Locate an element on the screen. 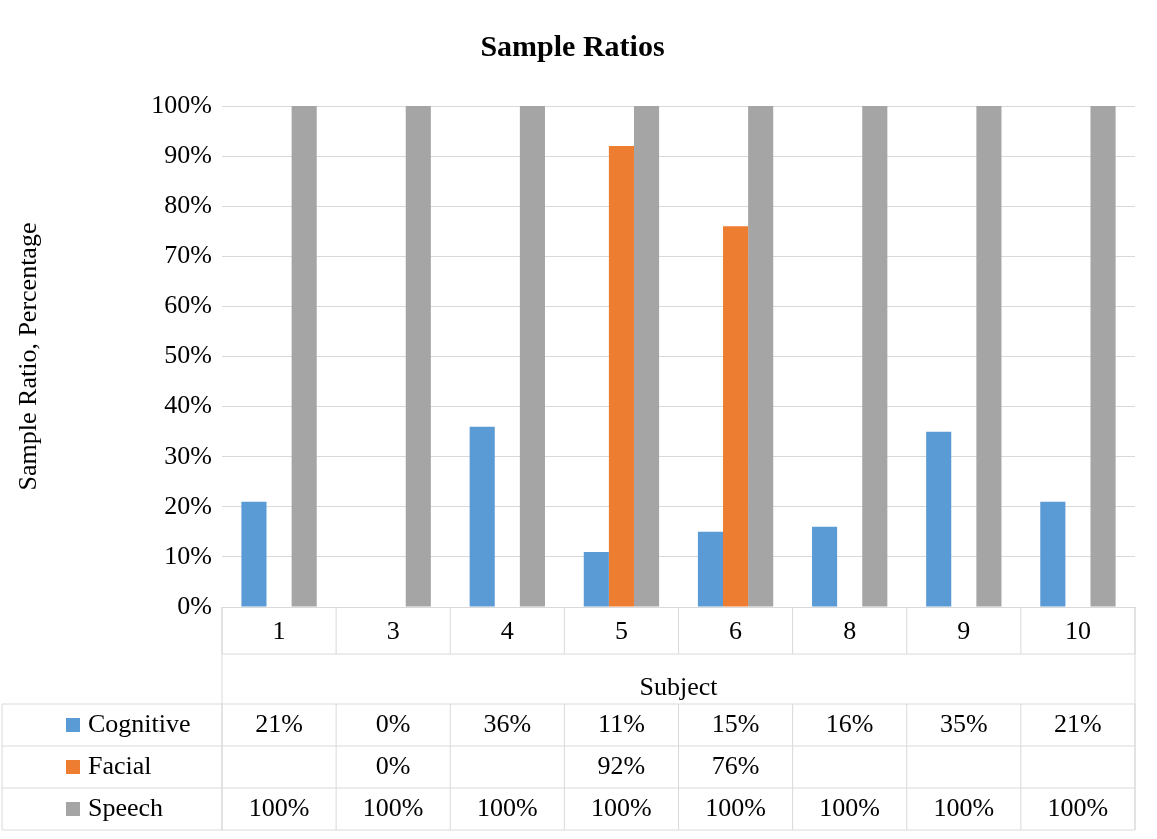 The height and width of the screenshot is (839, 1157). y-tick-label: 100% is located at coordinates (181, 104).